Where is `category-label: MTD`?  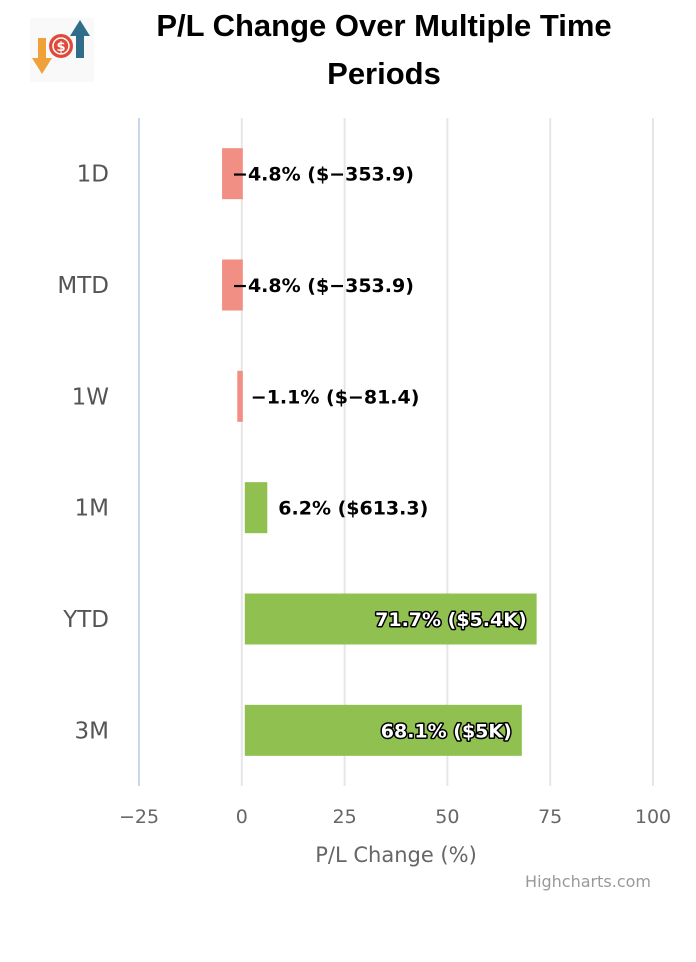
category-label: MTD is located at coordinates (83, 286).